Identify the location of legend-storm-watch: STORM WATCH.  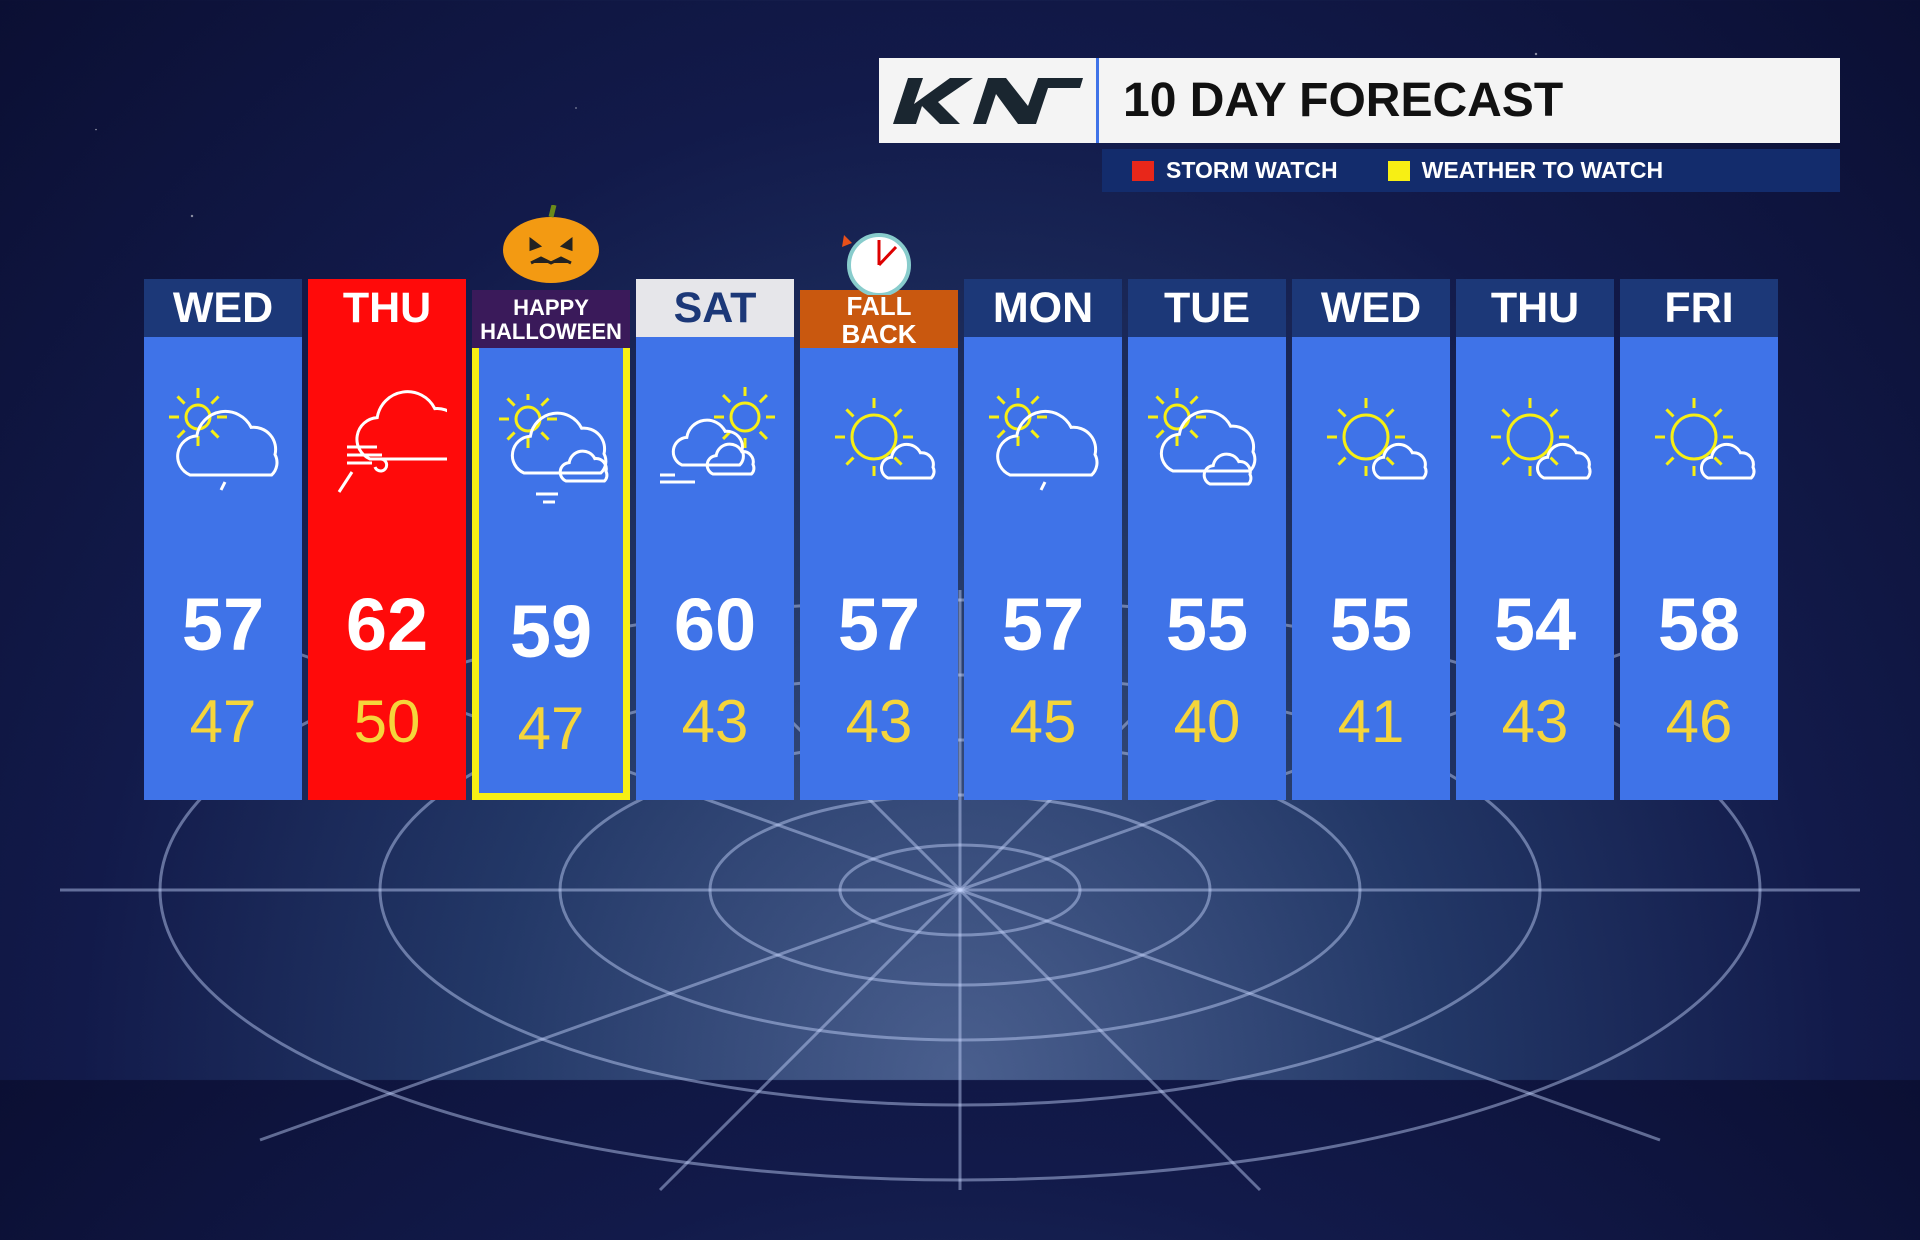
(1235, 170).